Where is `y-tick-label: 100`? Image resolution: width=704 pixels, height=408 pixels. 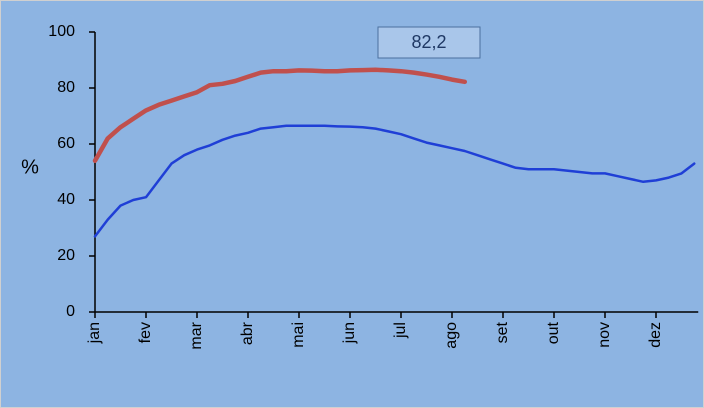 y-tick-label: 100 is located at coordinates (61, 31).